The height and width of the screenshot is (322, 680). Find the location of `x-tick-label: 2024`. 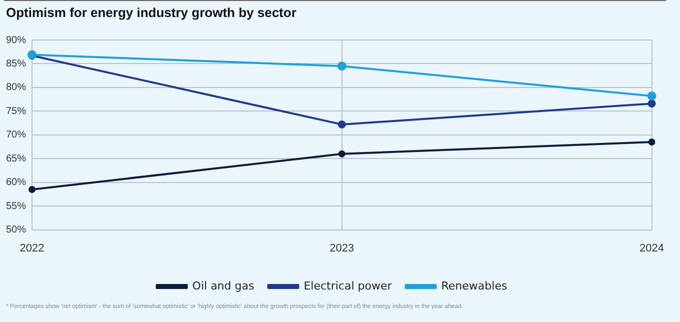

x-tick-label: 2024 is located at coordinates (652, 248).